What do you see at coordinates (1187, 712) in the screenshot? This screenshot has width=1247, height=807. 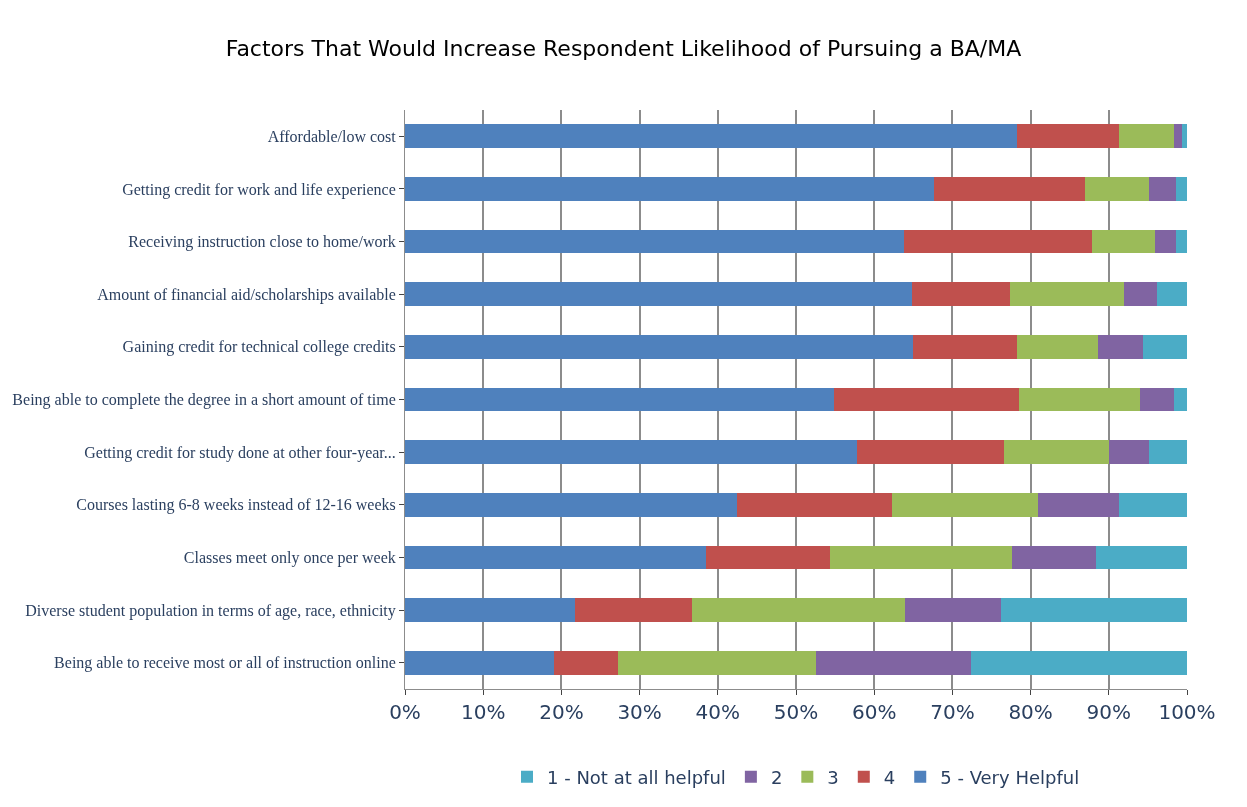 I see `x-tick-label: 100%` at bounding box center [1187, 712].